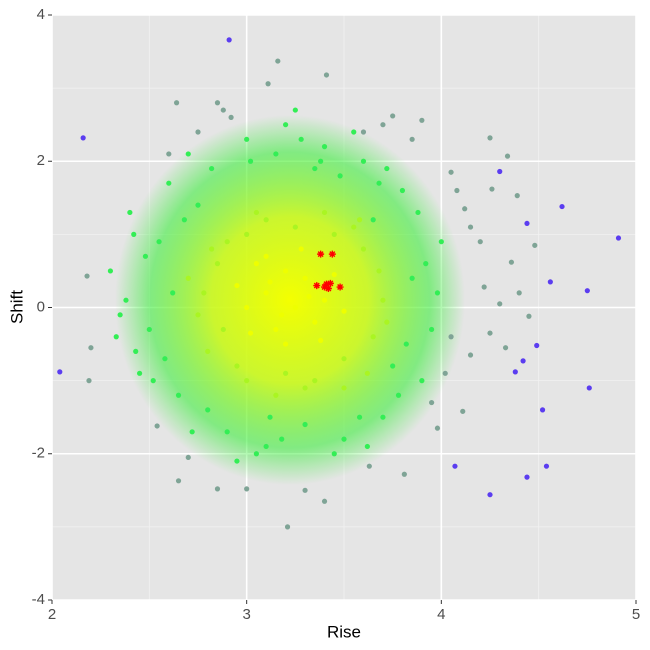  I want to click on x-axis-title: Rise, so click(344, 631).